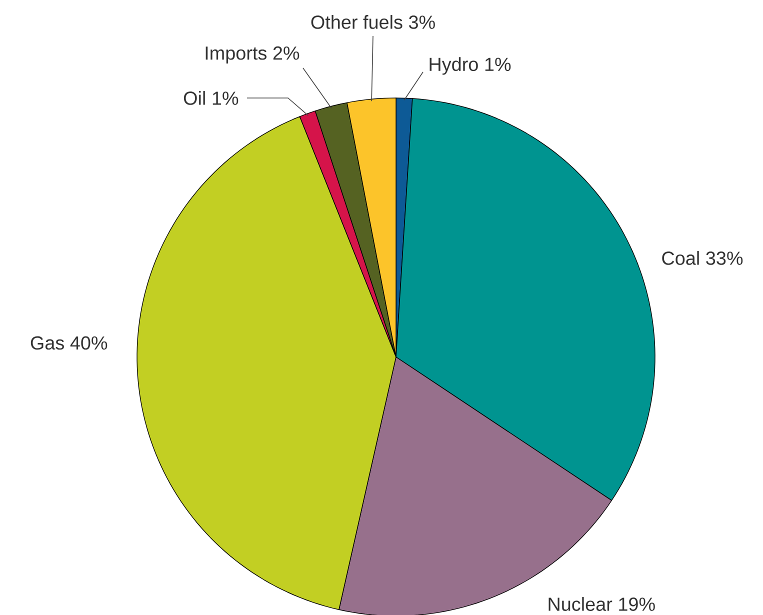  I want to click on slice-label: Imports, so click(236, 55).